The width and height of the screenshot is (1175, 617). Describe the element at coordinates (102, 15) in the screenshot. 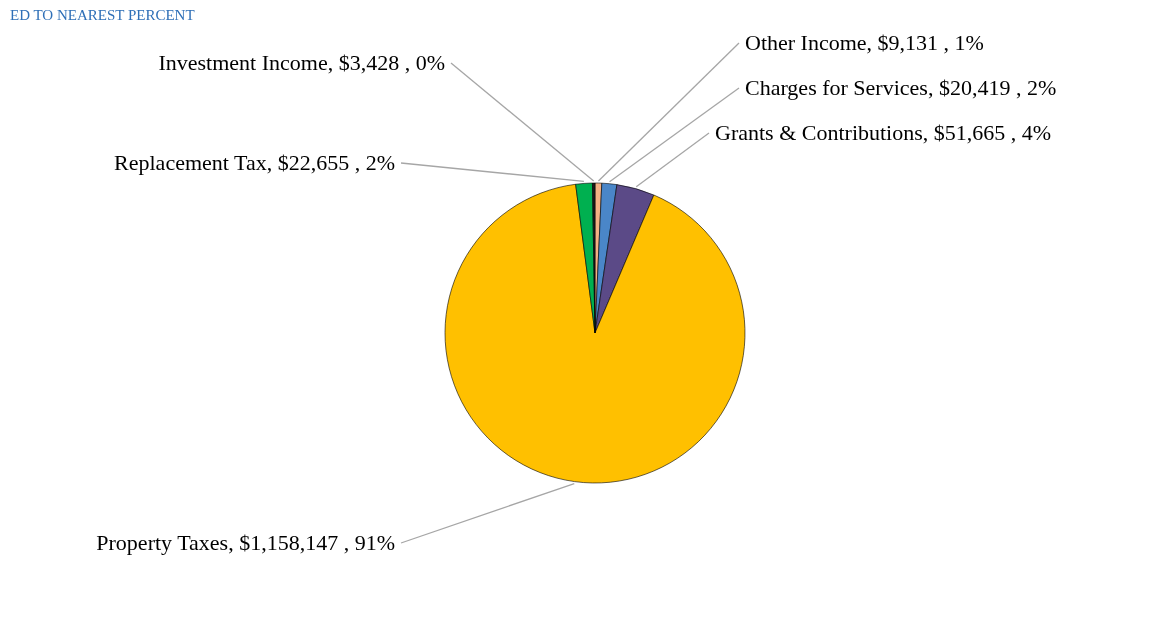

I see `text: ED TO NEAREST PERCENT` at that location.